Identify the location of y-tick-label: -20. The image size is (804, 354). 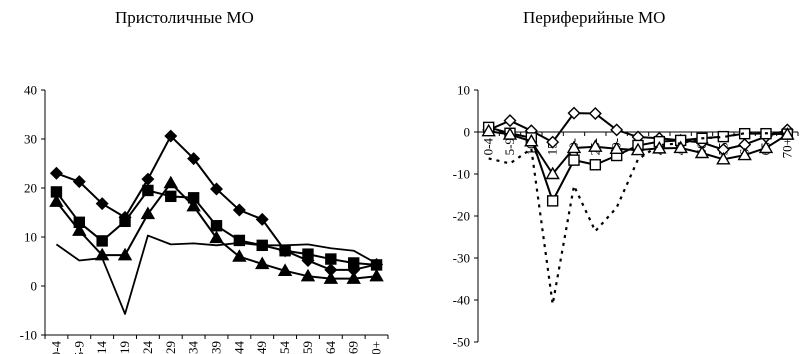
(461, 216).